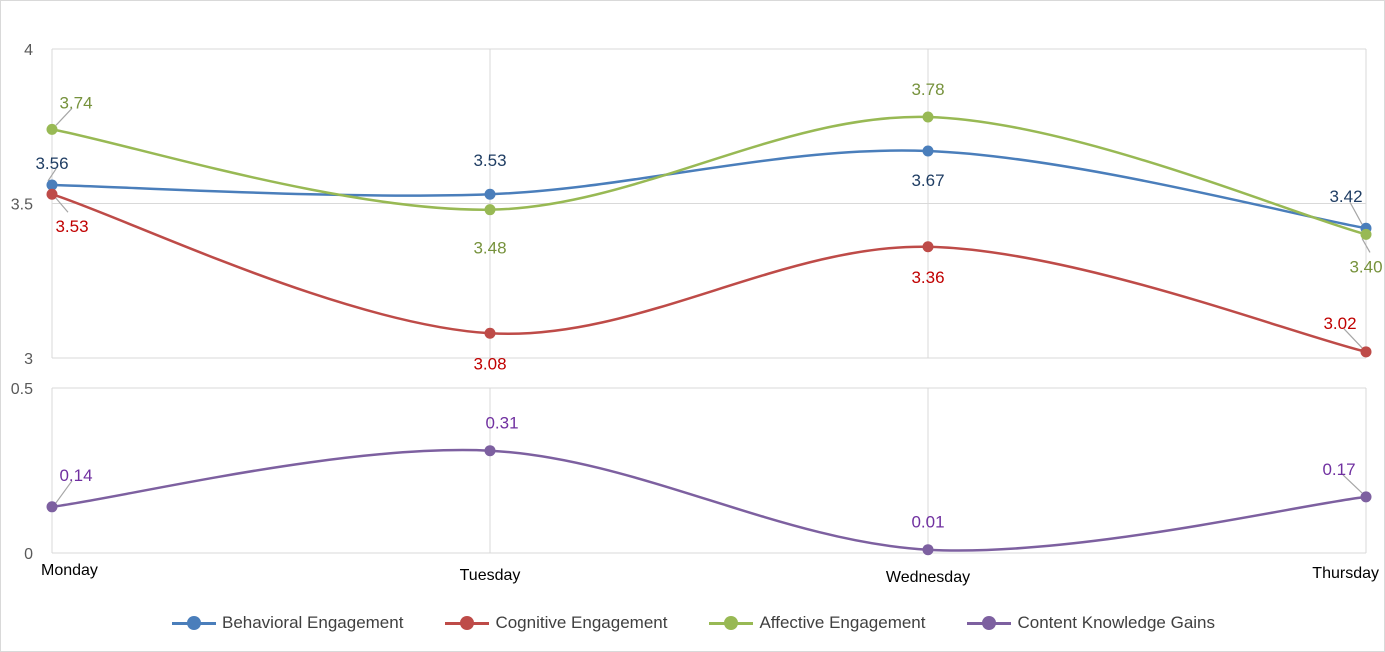  What do you see at coordinates (842, 622) in the screenshot?
I see `legend-label: Affective Engagement` at bounding box center [842, 622].